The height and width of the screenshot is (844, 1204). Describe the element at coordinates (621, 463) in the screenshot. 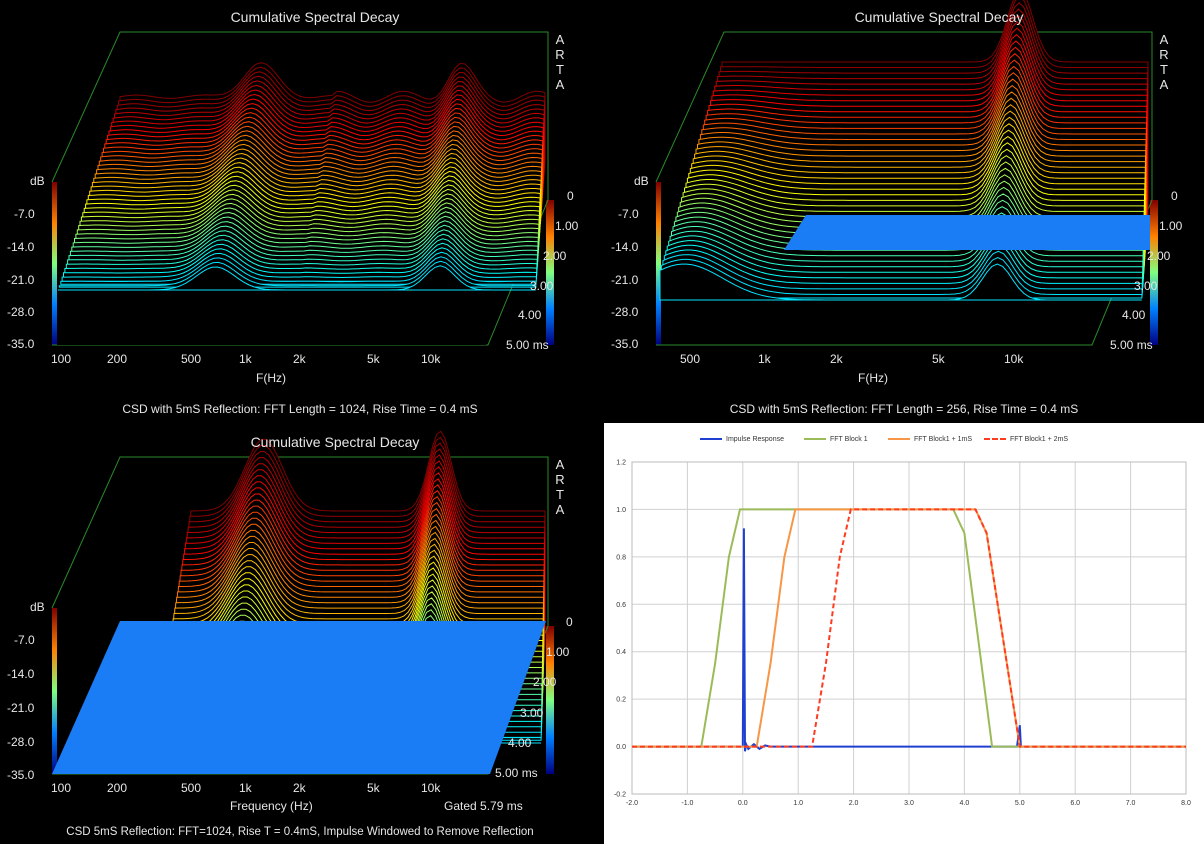

I see `y-tick-label: 1.2` at that location.